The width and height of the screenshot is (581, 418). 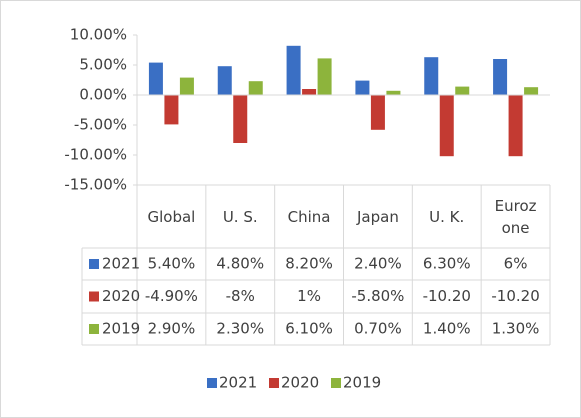 What do you see at coordinates (98, 35) in the screenshot?
I see `y-tick-label: 10.00%` at bounding box center [98, 35].